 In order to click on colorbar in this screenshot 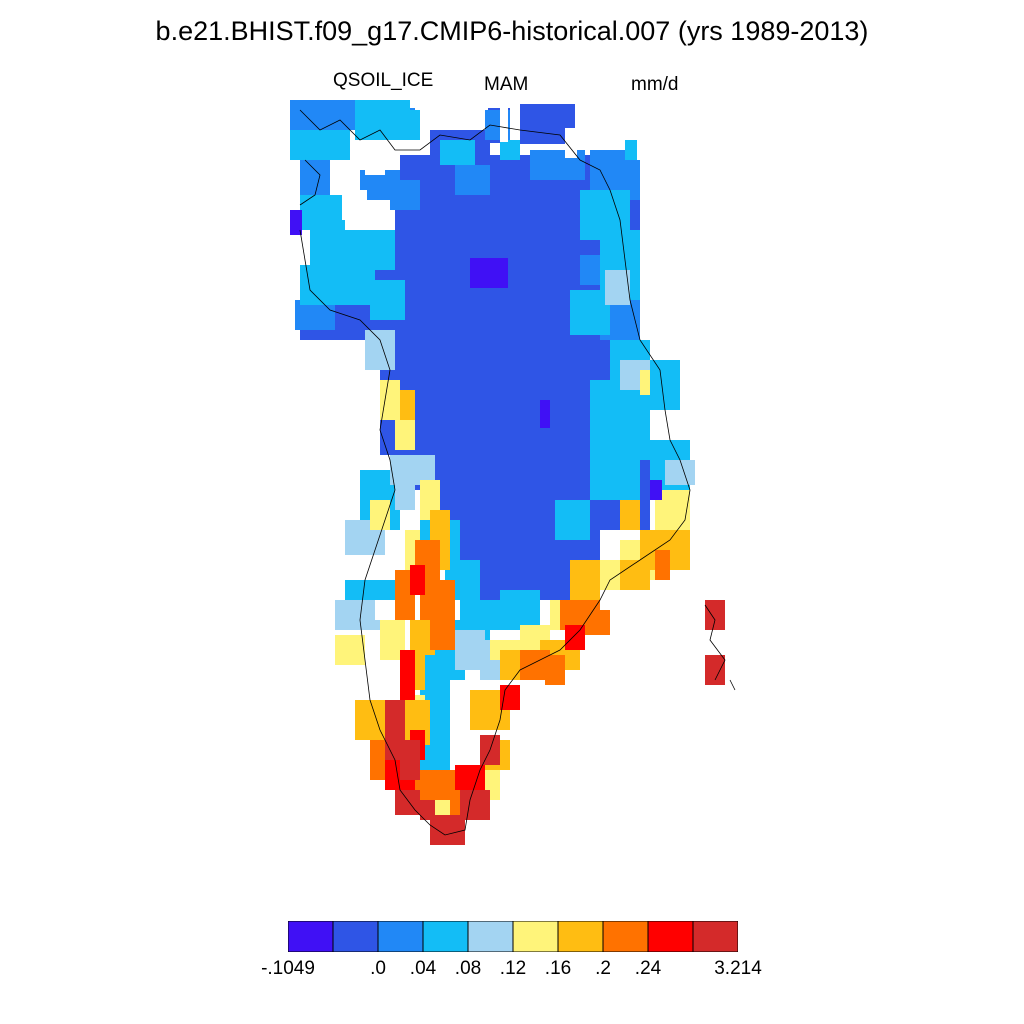, I will do `click(513, 936)`.